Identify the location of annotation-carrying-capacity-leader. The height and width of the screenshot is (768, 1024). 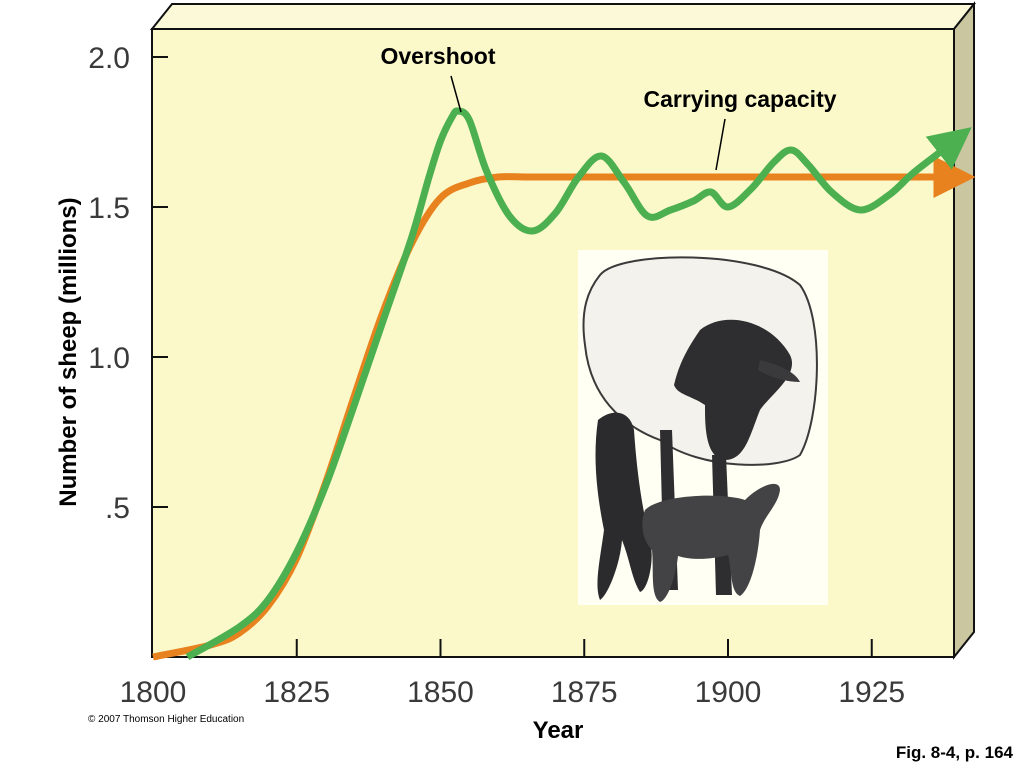
(720, 144).